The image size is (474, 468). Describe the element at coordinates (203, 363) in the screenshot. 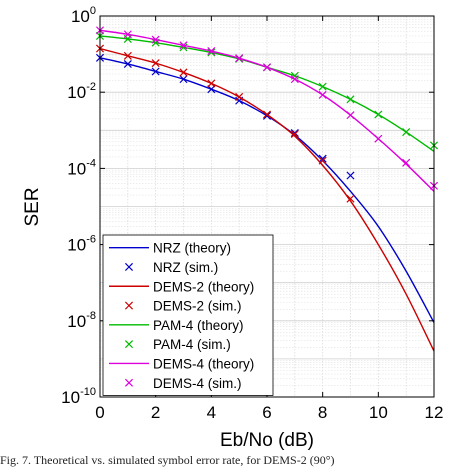

I see `legend-label: DEMS-4 (theory)` at that location.